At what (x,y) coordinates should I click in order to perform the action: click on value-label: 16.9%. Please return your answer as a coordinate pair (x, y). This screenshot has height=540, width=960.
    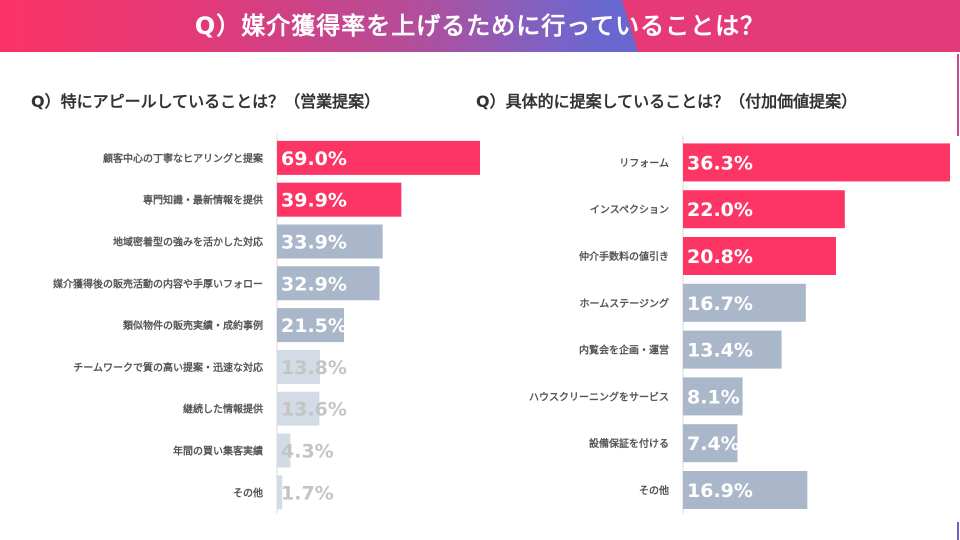
    Looking at the image, I should click on (720, 491).